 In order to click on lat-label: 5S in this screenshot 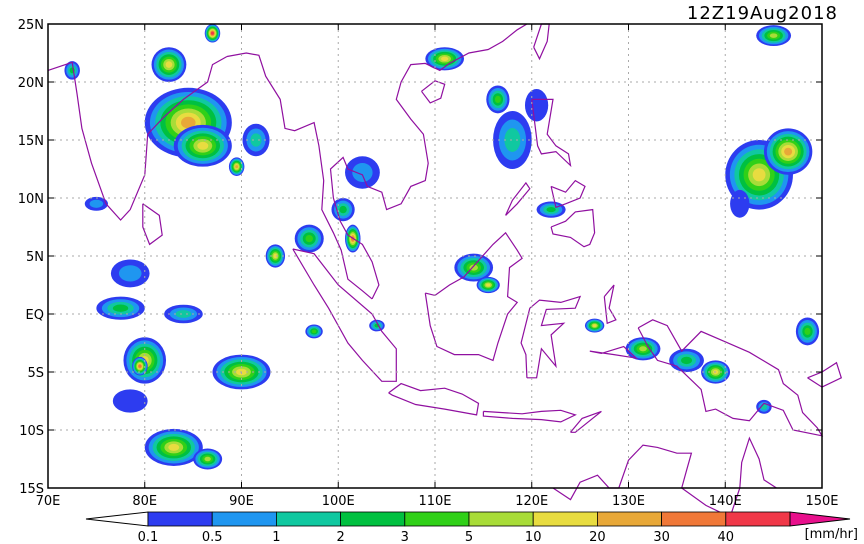, I will do `click(35, 373)`.